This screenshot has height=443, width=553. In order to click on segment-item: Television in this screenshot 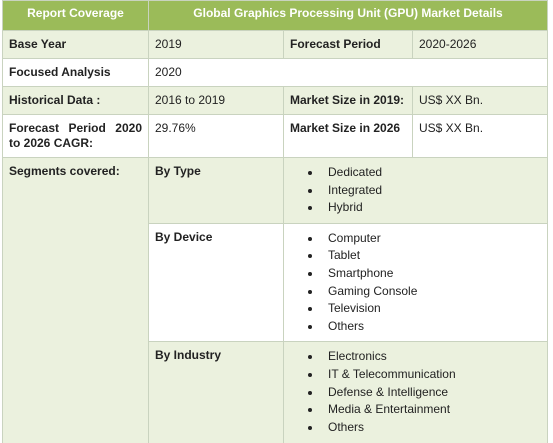, I will do `click(431, 309)`.